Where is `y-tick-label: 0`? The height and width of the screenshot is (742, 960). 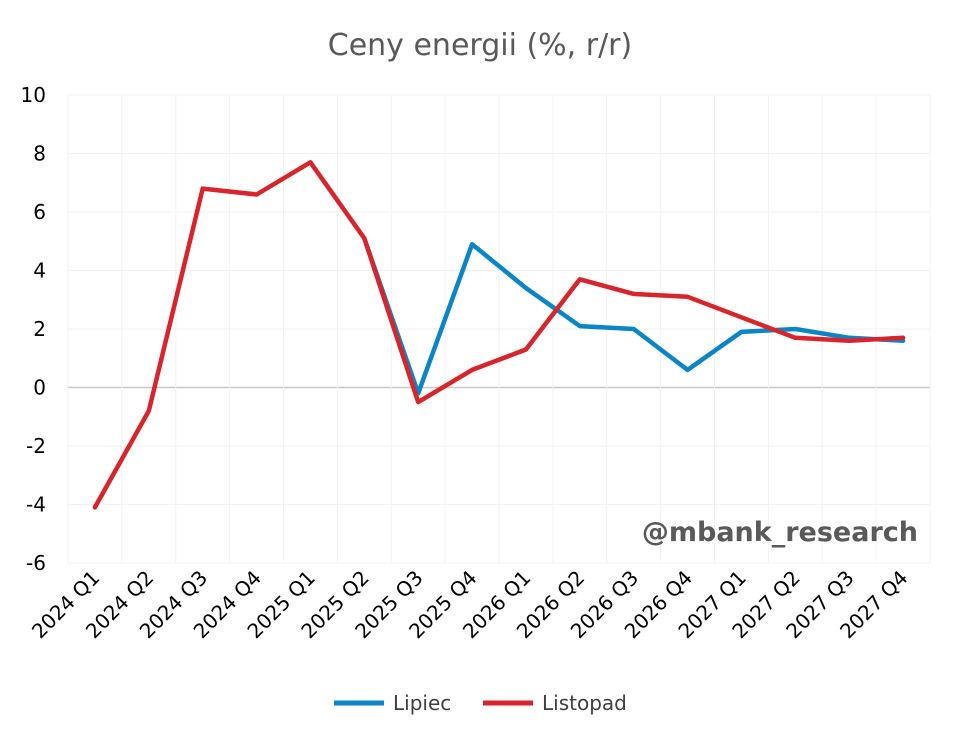 y-tick-label: 0 is located at coordinates (39, 388).